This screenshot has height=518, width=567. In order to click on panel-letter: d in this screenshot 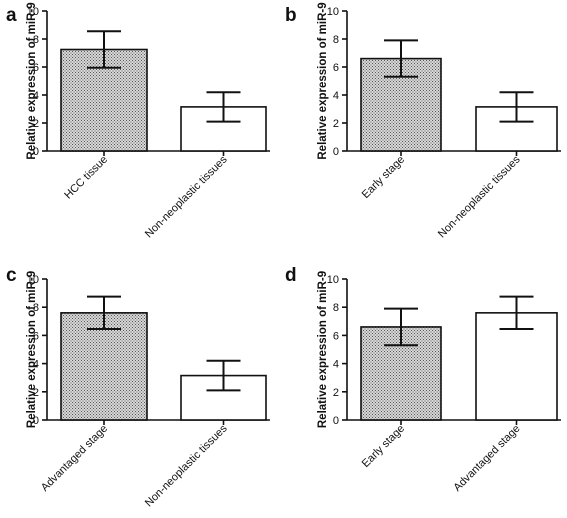, I will do `click(291, 275)`.